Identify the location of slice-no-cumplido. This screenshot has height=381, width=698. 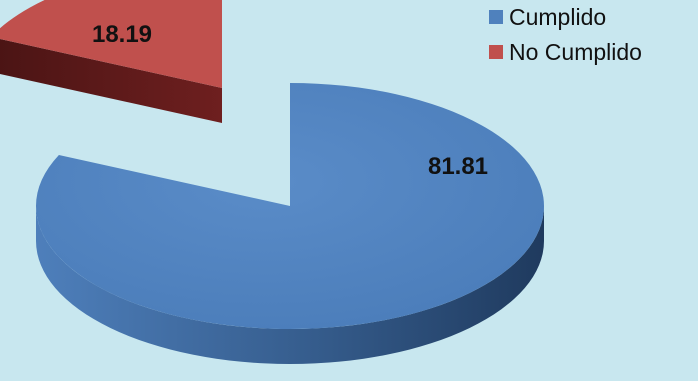
(111, 44).